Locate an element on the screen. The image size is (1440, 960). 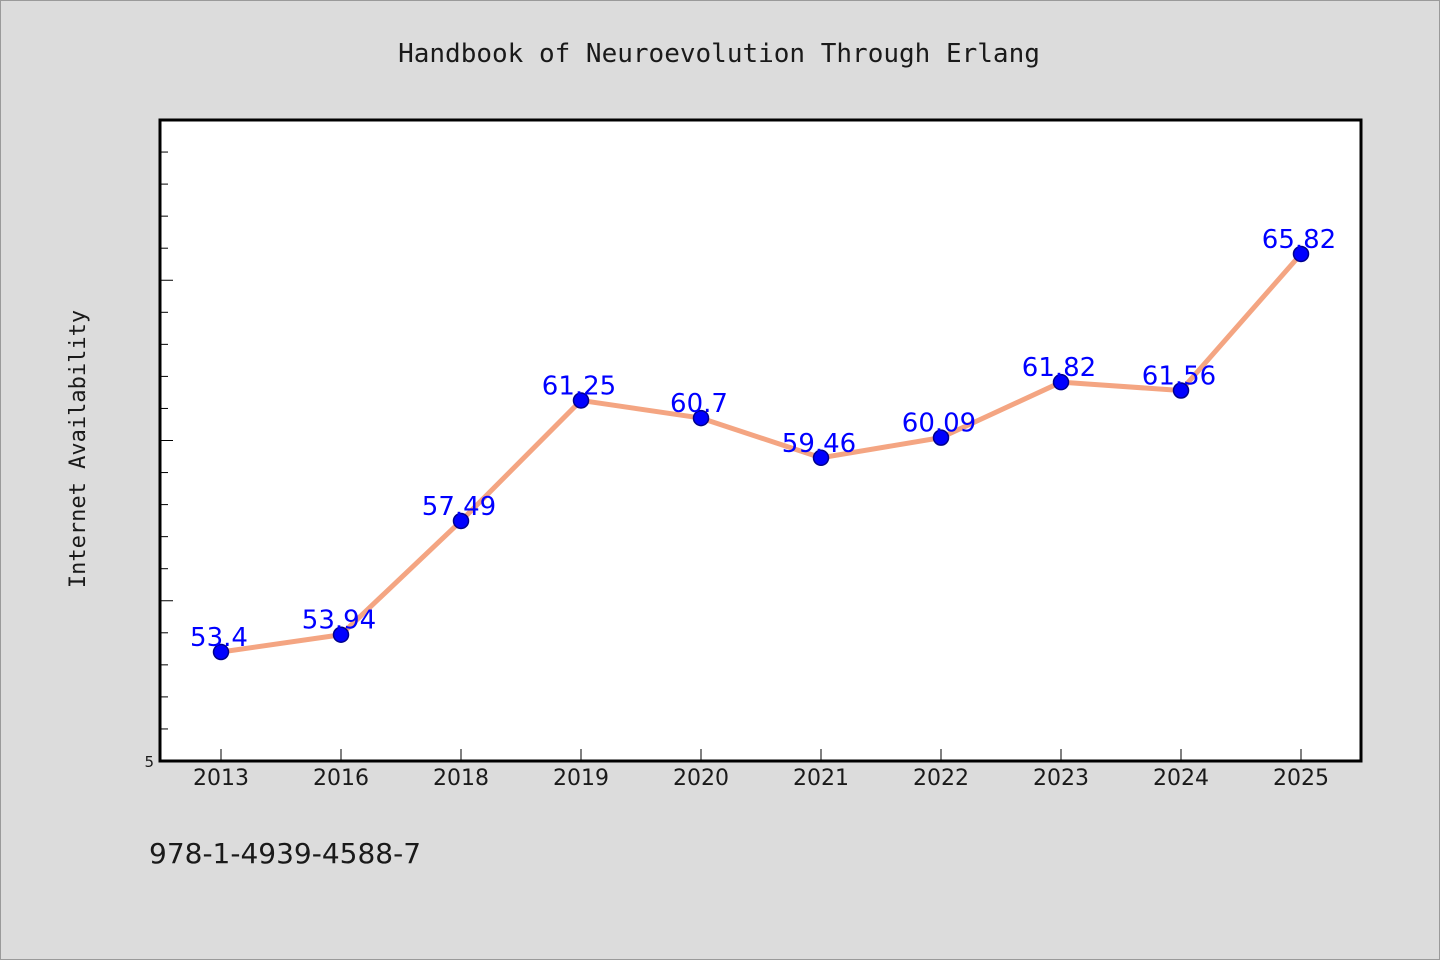
x-tick-label: 2018 is located at coordinates (461, 778).